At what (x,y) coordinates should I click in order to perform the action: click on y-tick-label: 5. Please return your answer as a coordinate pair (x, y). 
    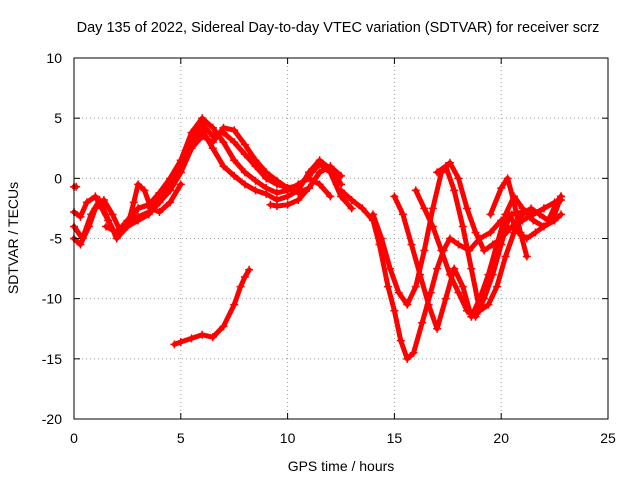
    Looking at the image, I should click on (58, 118).